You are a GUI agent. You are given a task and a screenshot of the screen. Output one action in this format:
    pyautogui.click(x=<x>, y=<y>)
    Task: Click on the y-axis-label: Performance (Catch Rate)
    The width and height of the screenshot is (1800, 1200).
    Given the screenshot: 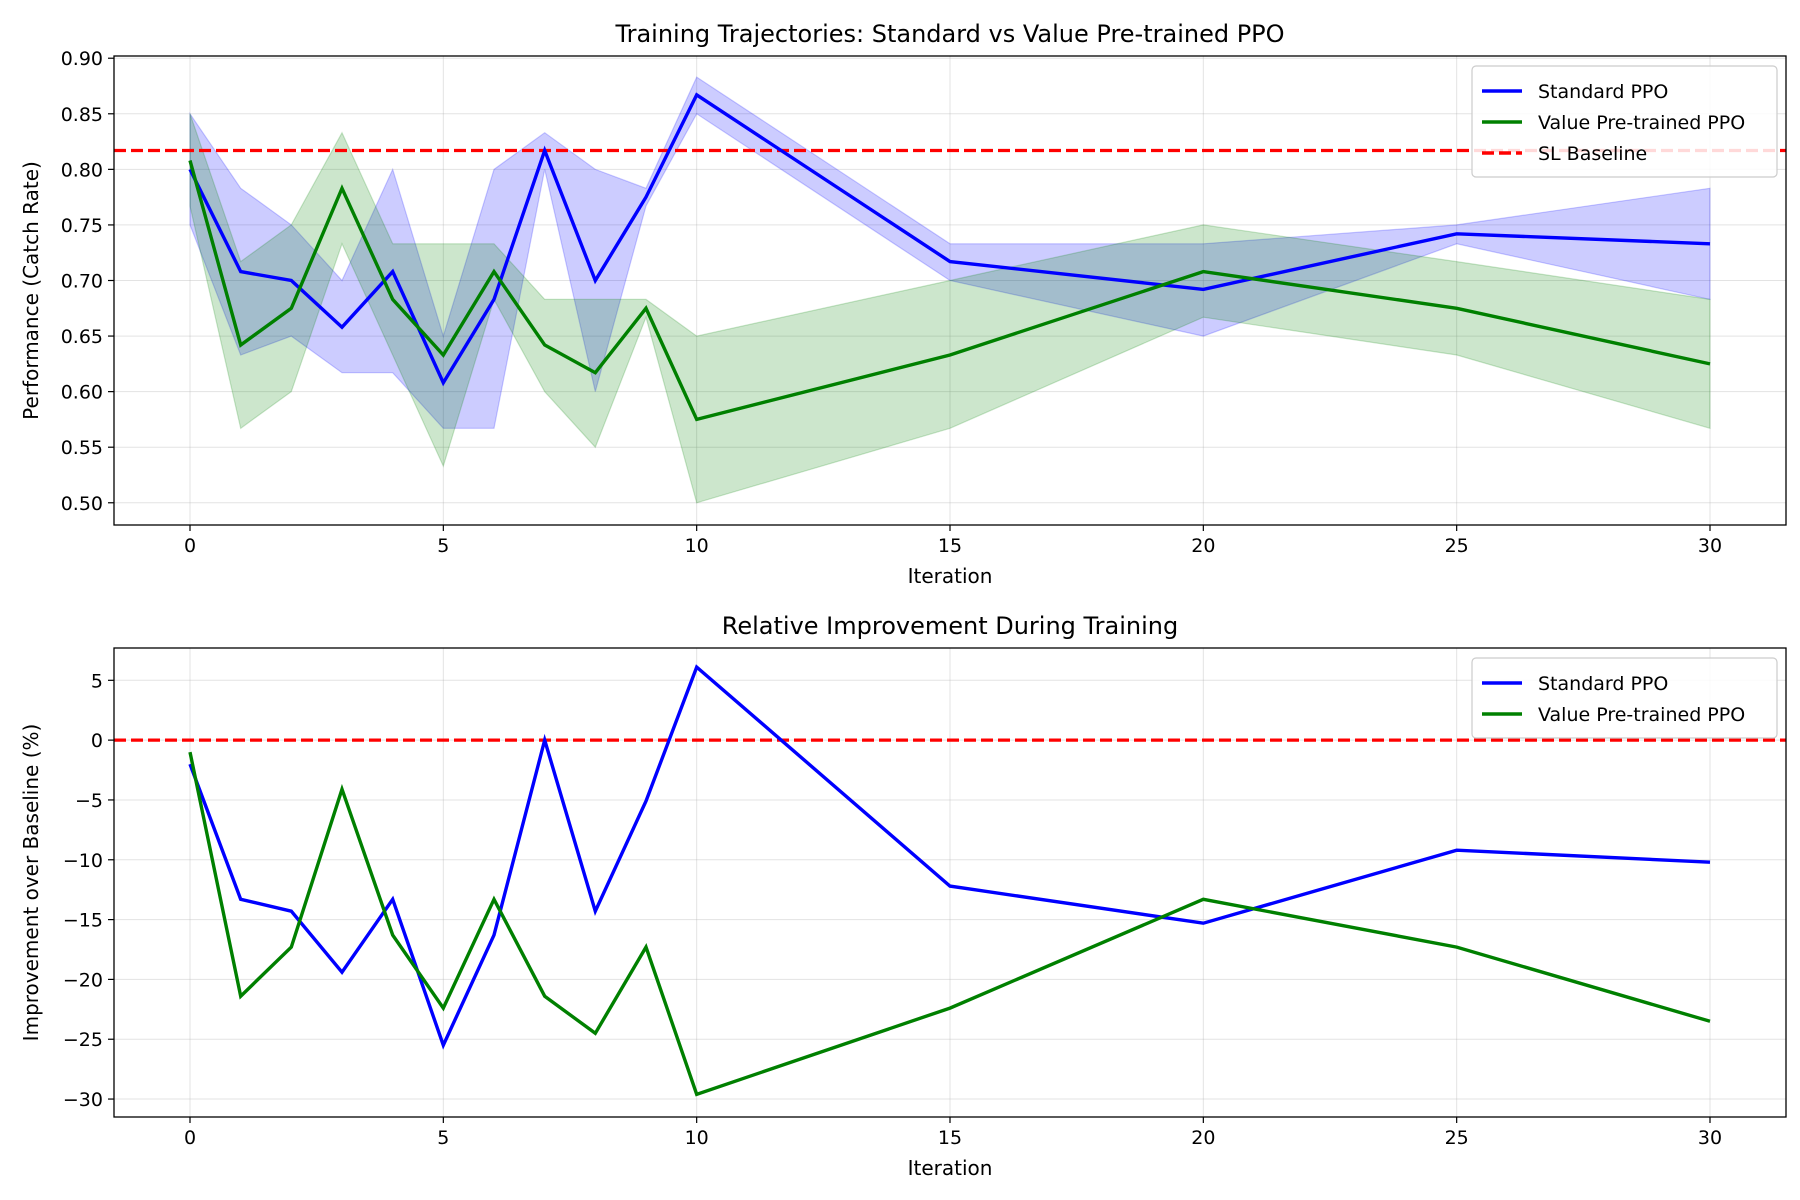 What is the action you would take?
    pyautogui.click(x=31, y=290)
    